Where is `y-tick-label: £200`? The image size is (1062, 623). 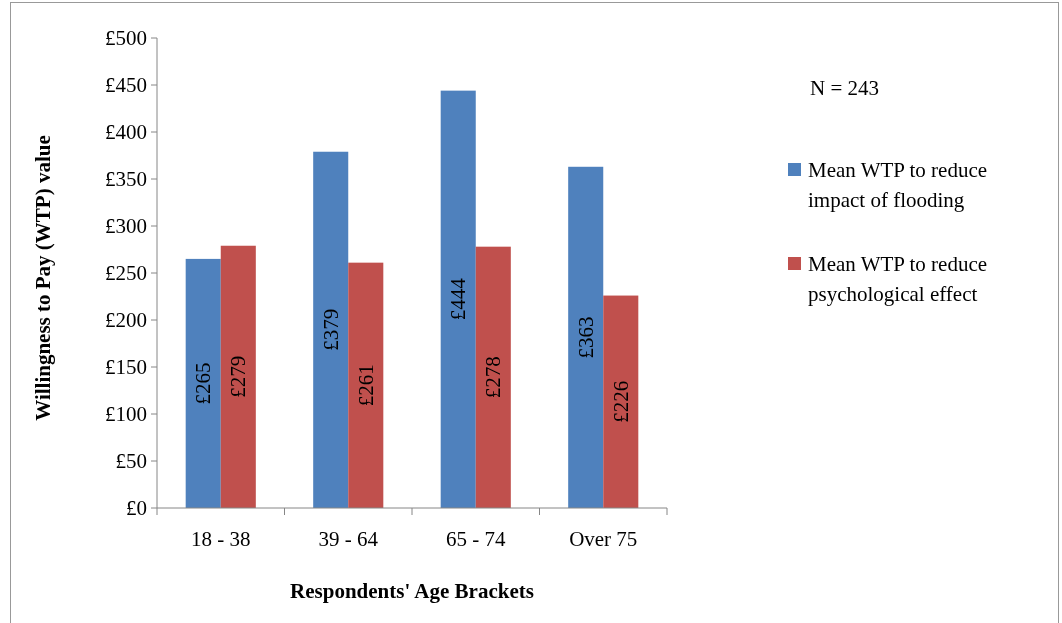
y-tick-label: £200 is located at coordinates (126, 320).